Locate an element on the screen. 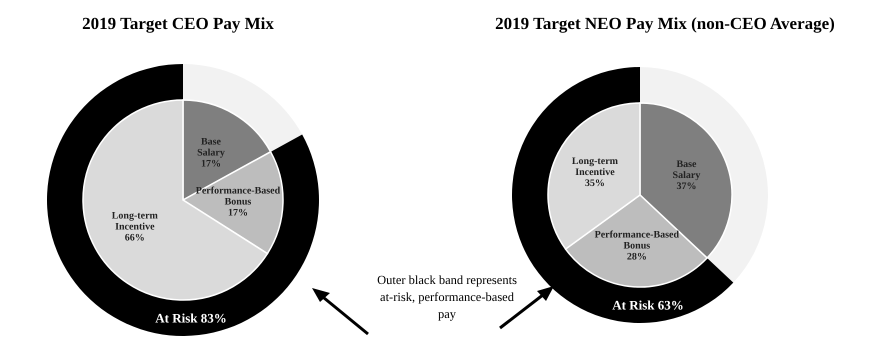 The image size is (894, 357). data-label: 35% is located at coordinates (594, 183).